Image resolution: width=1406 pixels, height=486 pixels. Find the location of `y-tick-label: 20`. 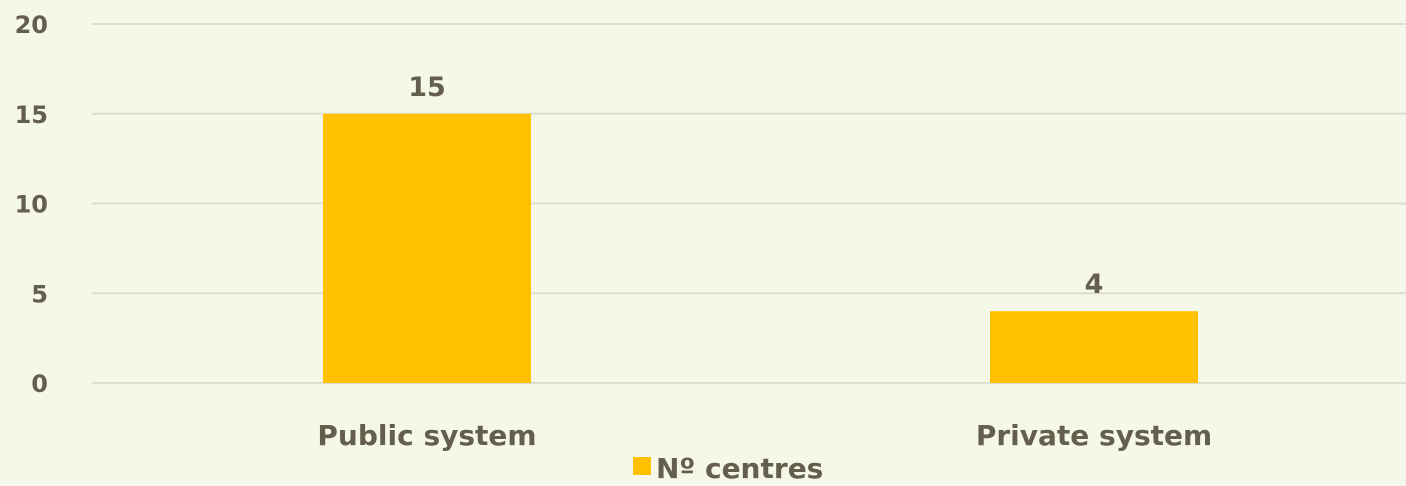

y-tick-label: 20 is located at coordinates (31, 25).